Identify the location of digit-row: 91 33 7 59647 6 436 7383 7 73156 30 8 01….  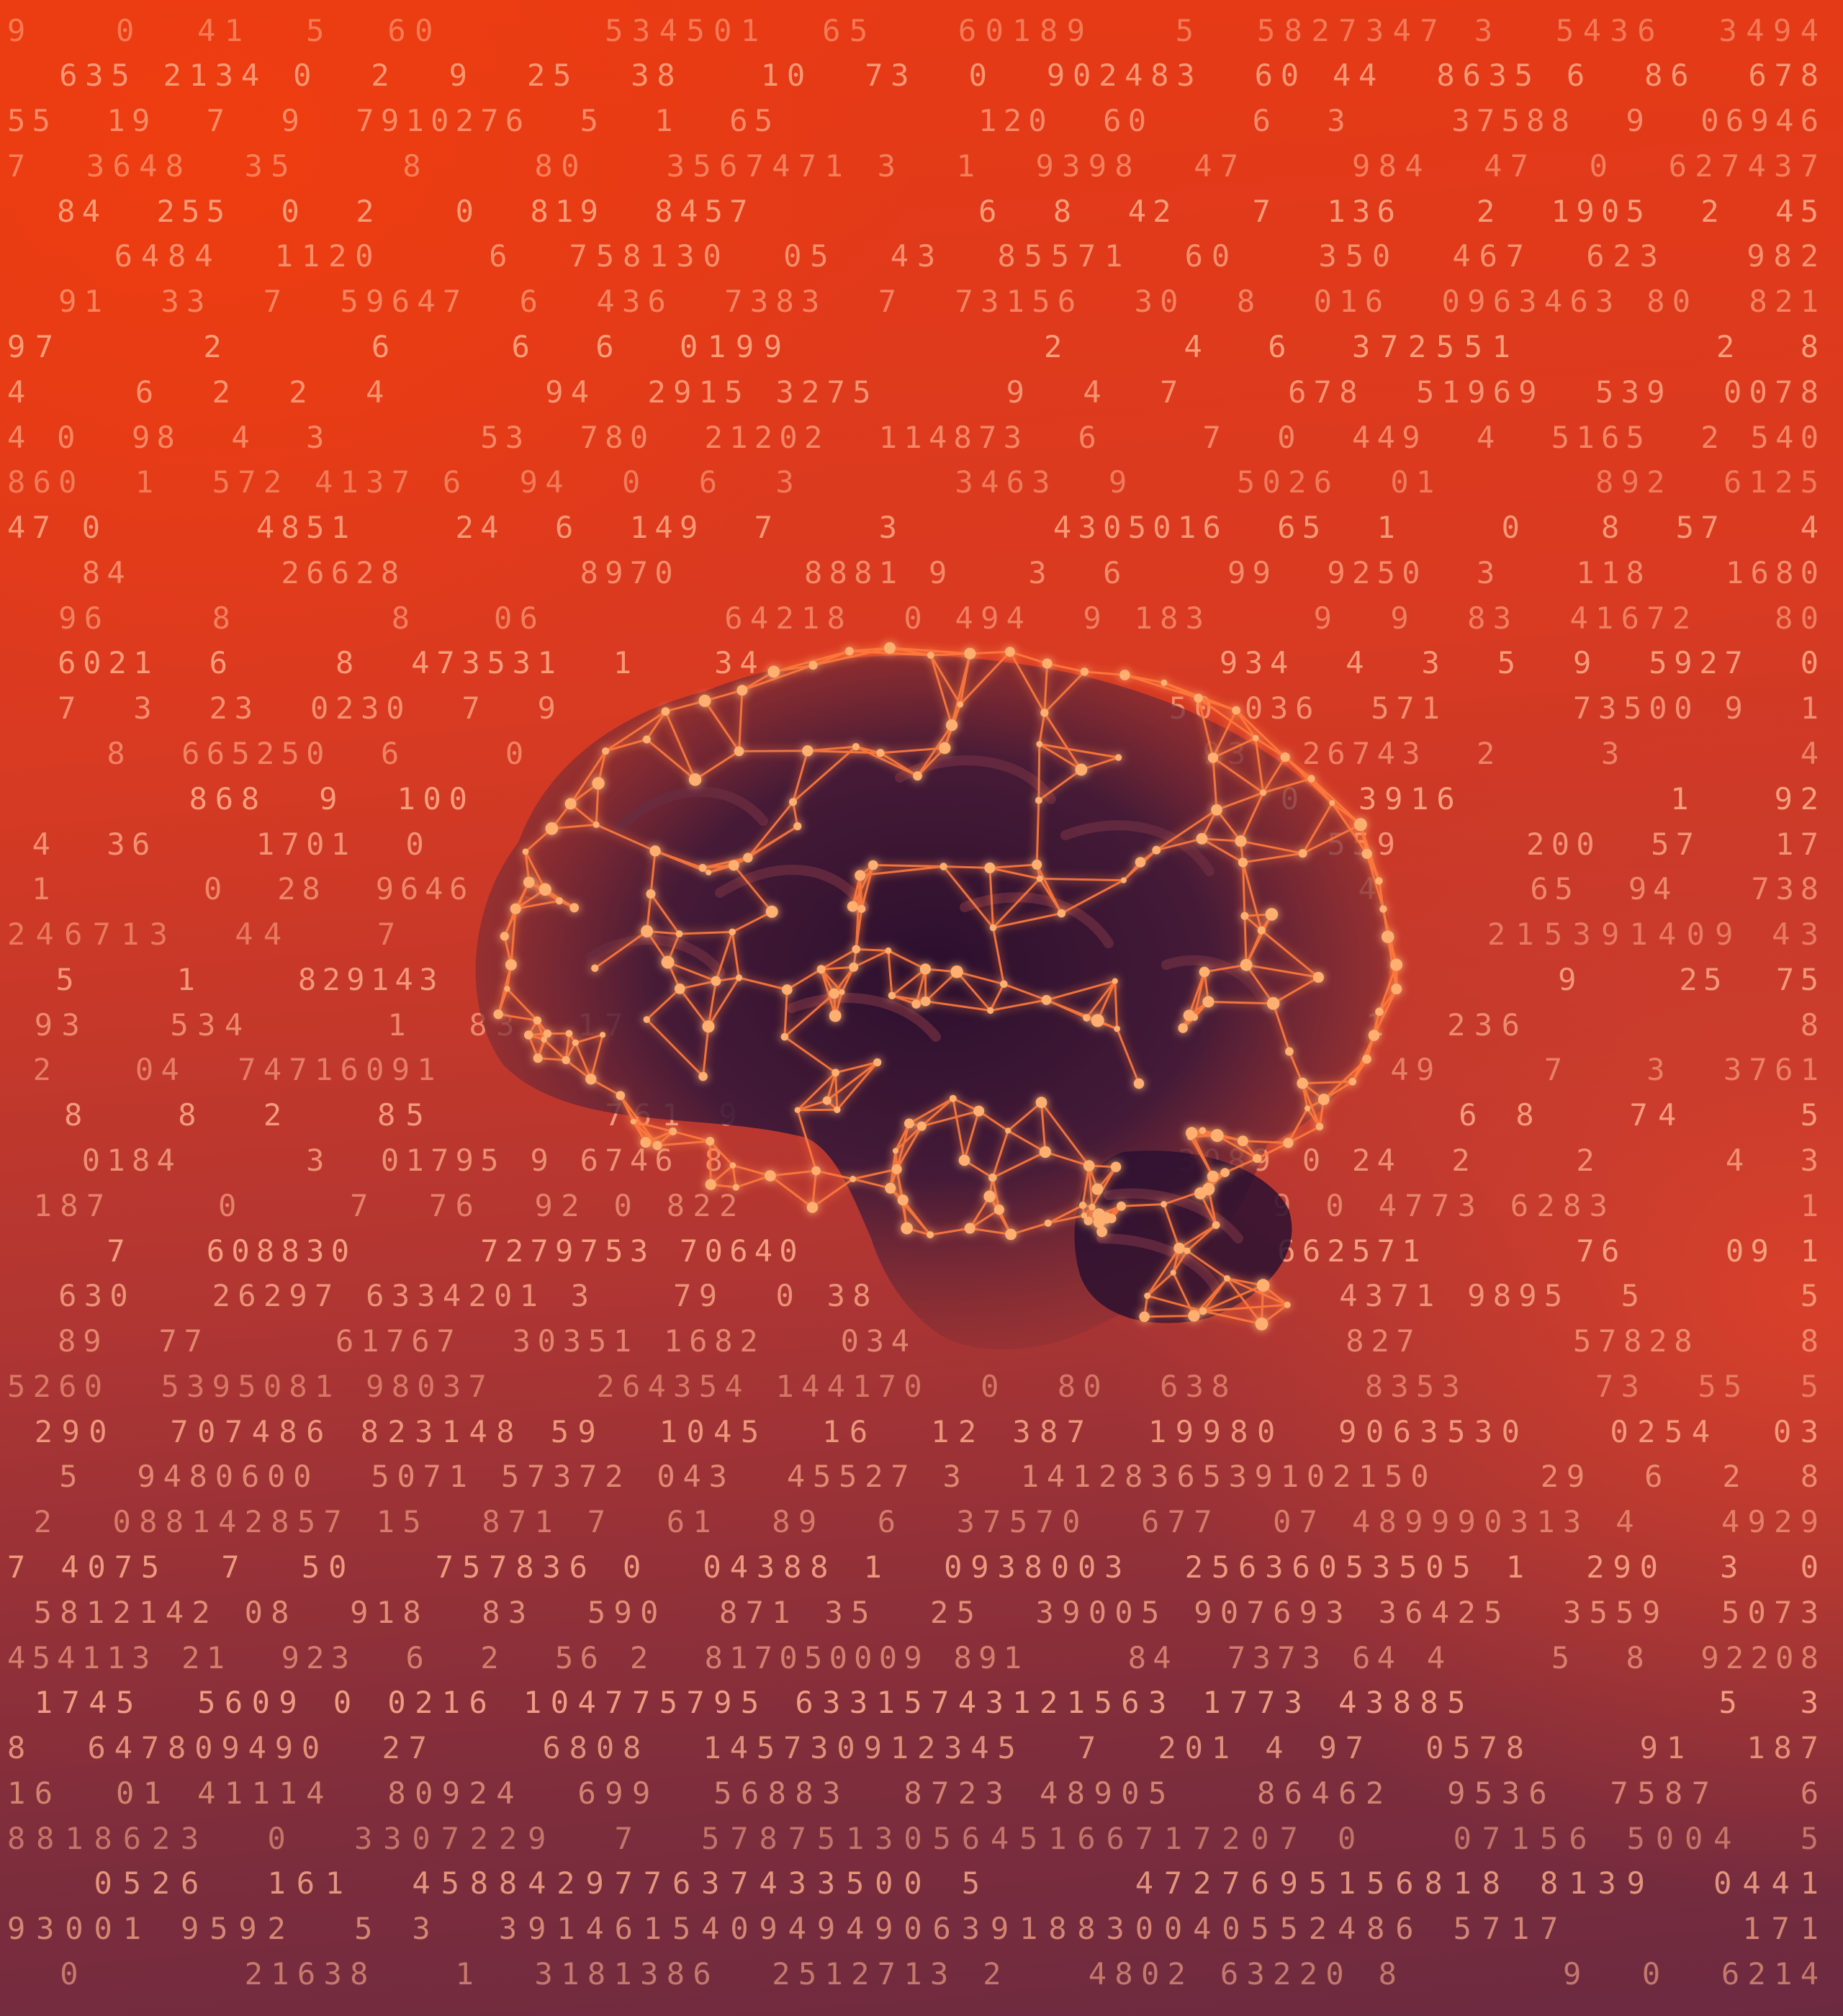
(918, 301).